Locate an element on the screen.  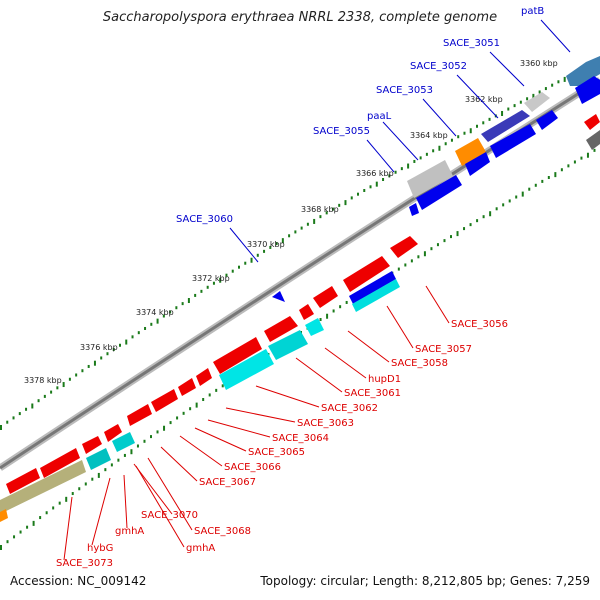
gene-label: SACE_3060 is located at coordinates (204, 219).